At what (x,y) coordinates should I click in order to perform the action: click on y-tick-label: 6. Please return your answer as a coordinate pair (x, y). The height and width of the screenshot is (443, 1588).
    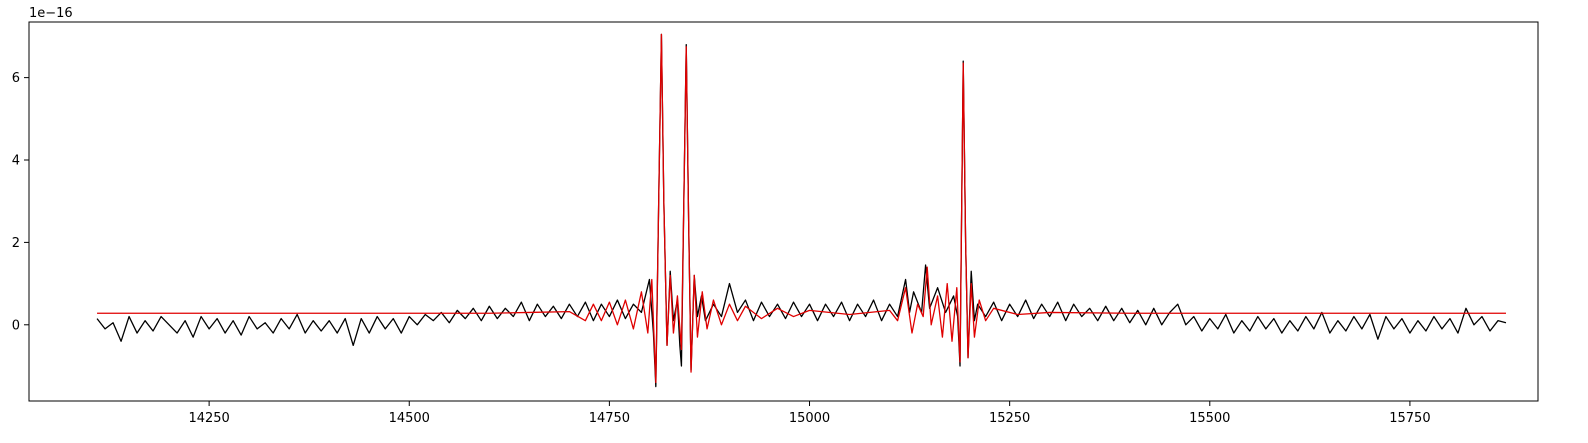
    Looking at the image, I should click on (16, 78).